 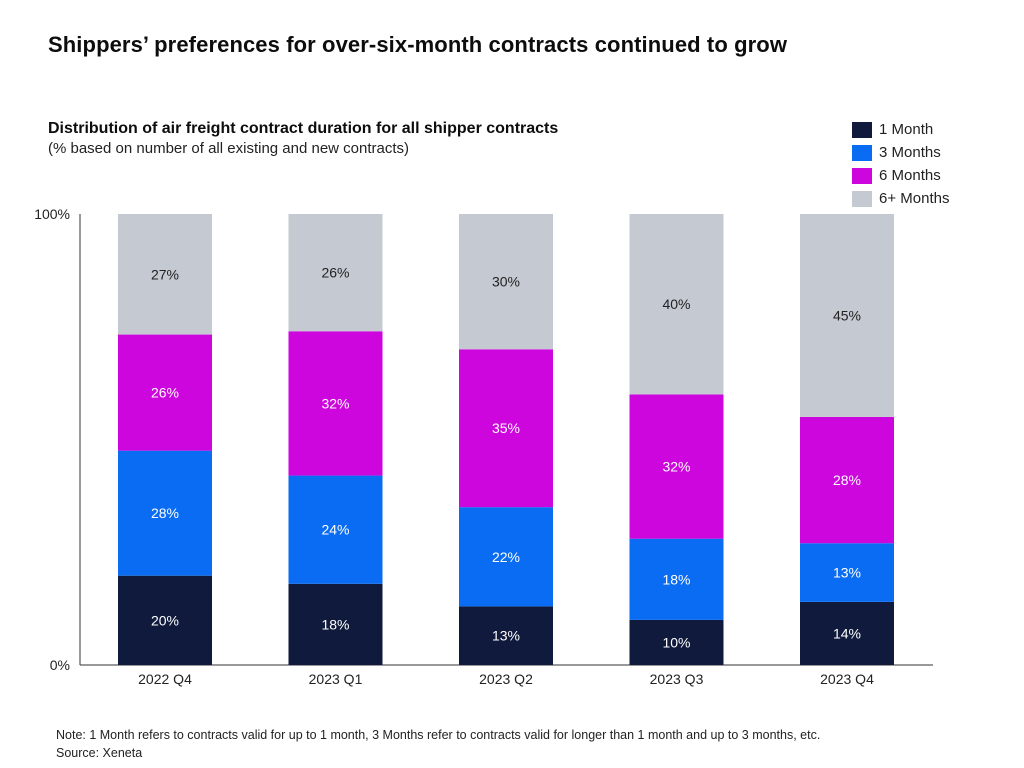 I want to click on data-label: 30%, so click(x=506, y=282).